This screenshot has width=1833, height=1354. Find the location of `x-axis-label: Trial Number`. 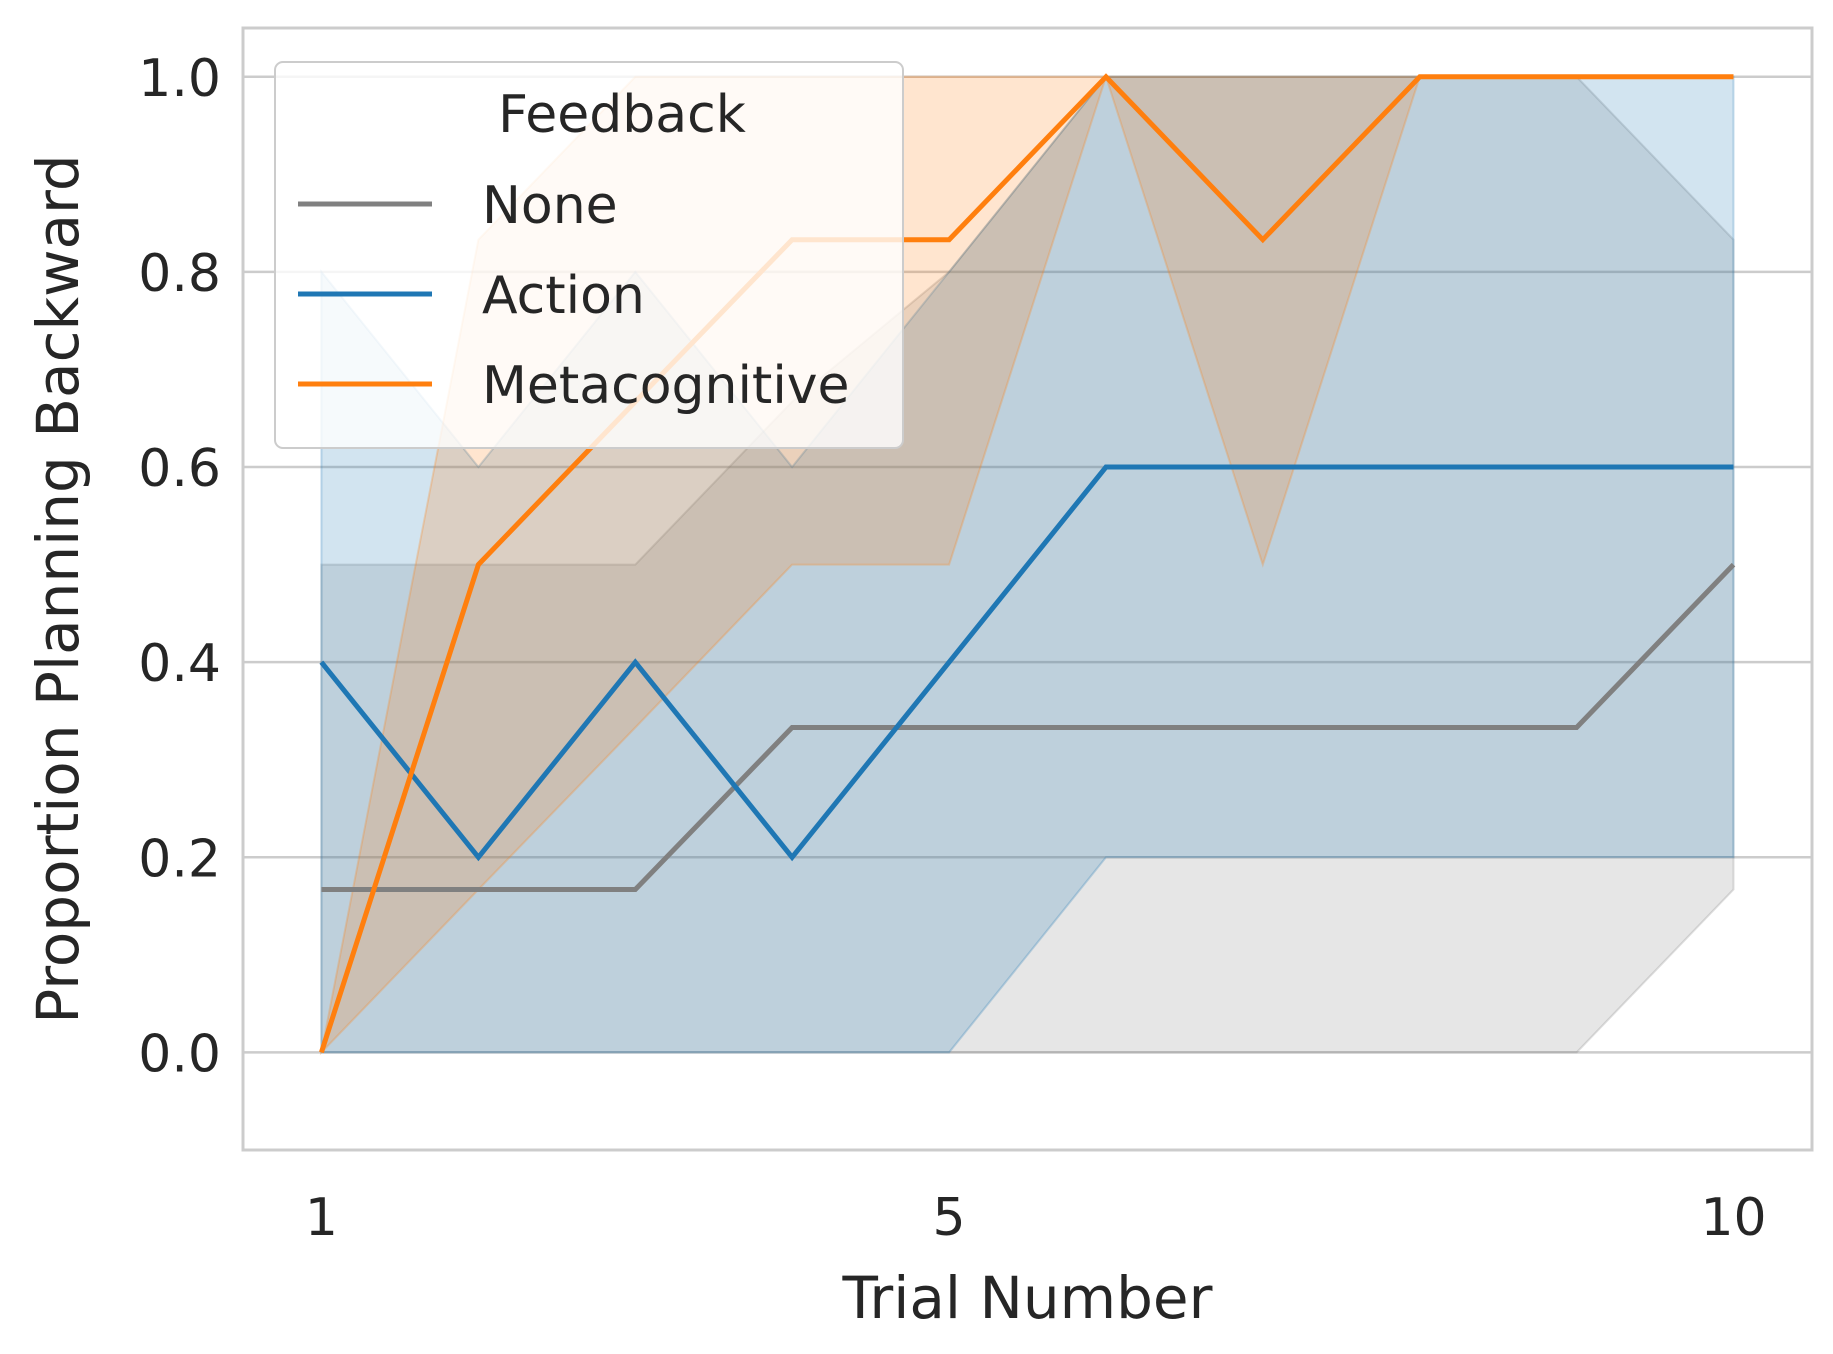

x-axis-label: Trial Number is located at coordinates (1027, 1298).